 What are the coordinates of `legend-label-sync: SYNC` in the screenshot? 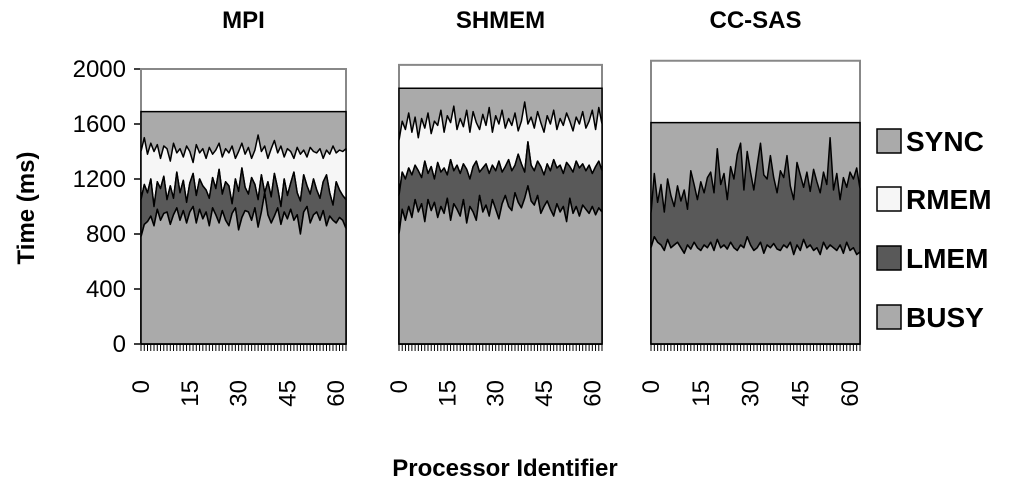 It's located at (945, 141).